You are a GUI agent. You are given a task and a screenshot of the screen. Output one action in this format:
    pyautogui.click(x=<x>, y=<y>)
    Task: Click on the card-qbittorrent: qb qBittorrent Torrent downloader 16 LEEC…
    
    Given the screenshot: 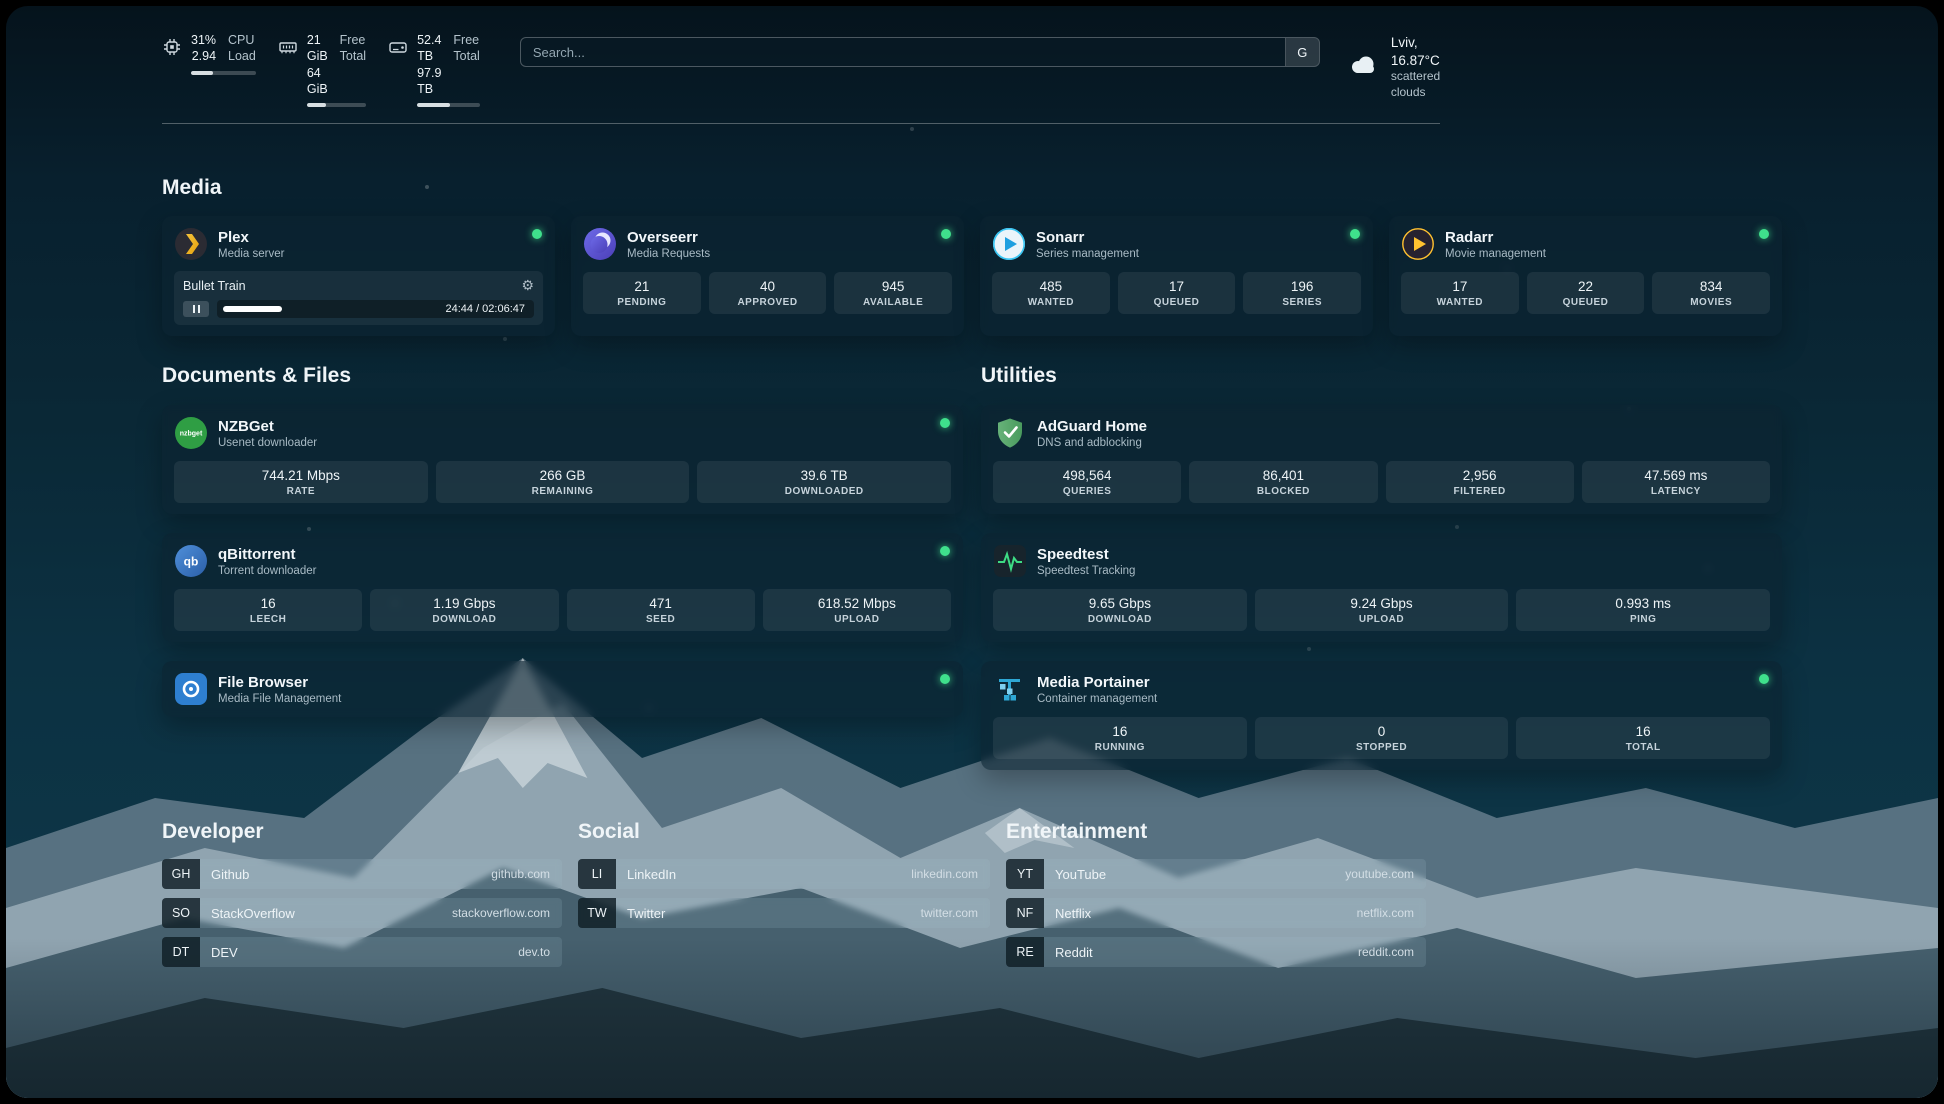 What is the action you would take?
    pyautogui.click(x=562, y=587)
    